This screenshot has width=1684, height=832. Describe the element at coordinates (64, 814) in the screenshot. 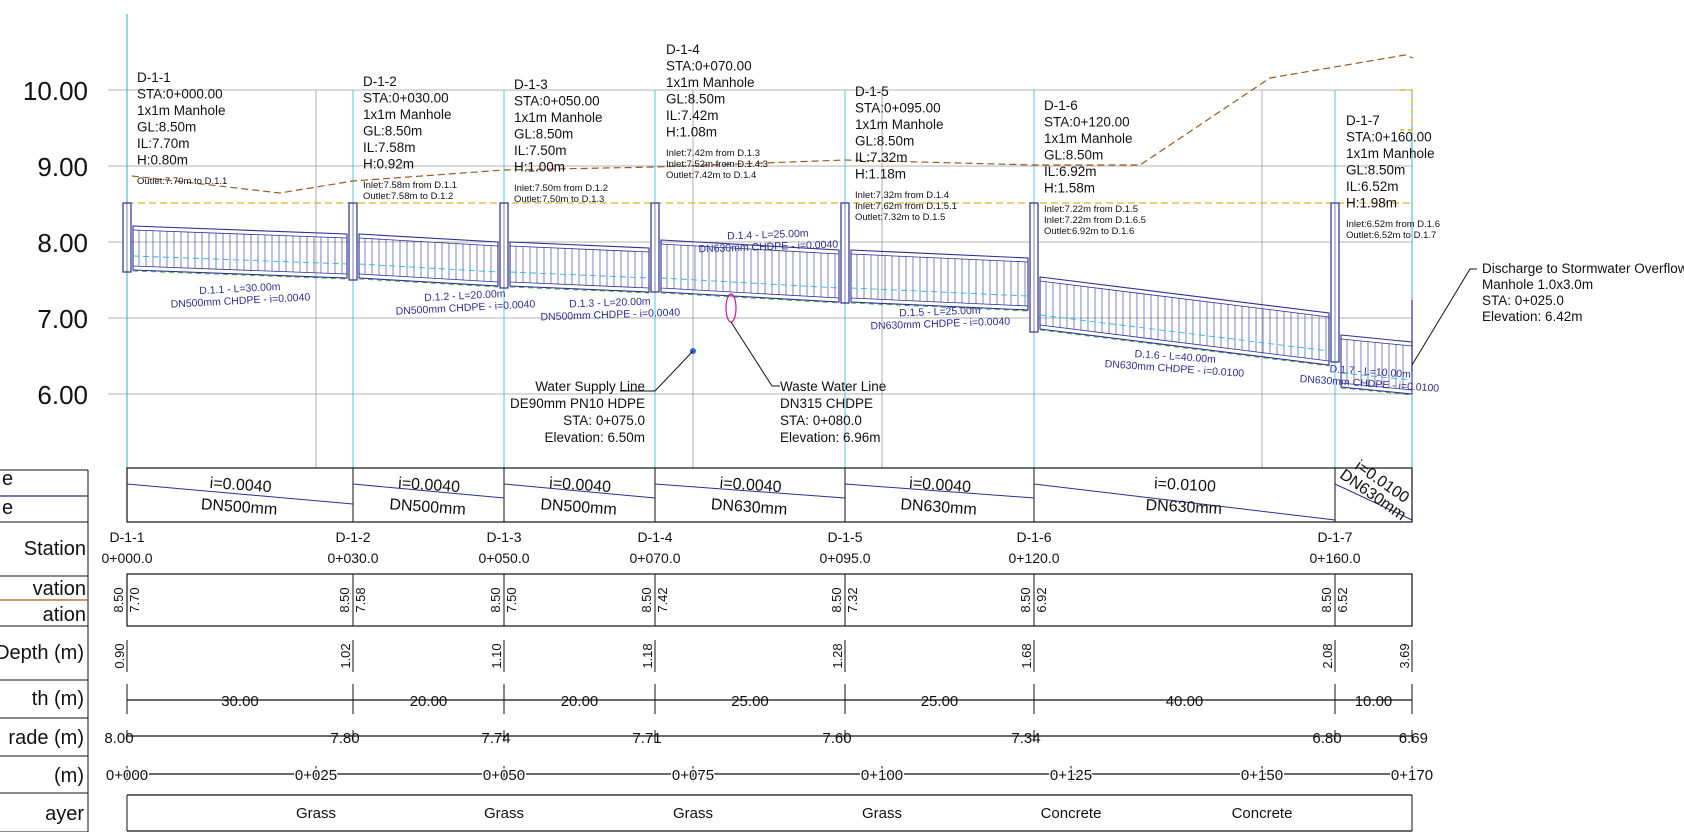

I see `row-label-layer: ayer` at that location.